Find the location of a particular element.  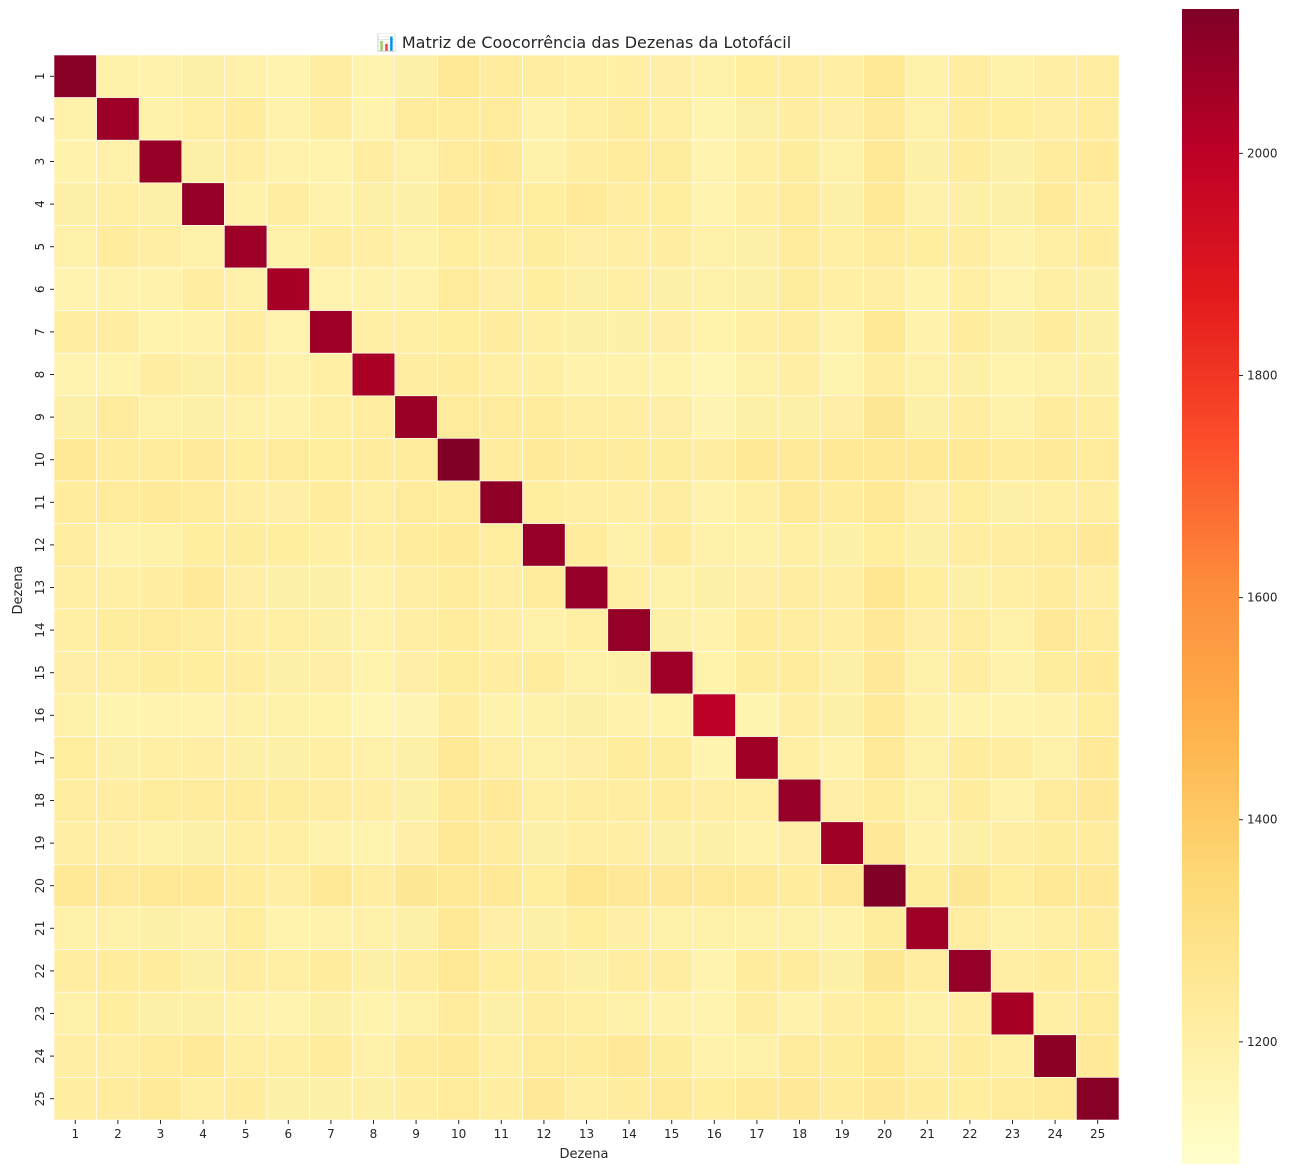

x-tick-label: 14 is located at coordinates (628, 1134).